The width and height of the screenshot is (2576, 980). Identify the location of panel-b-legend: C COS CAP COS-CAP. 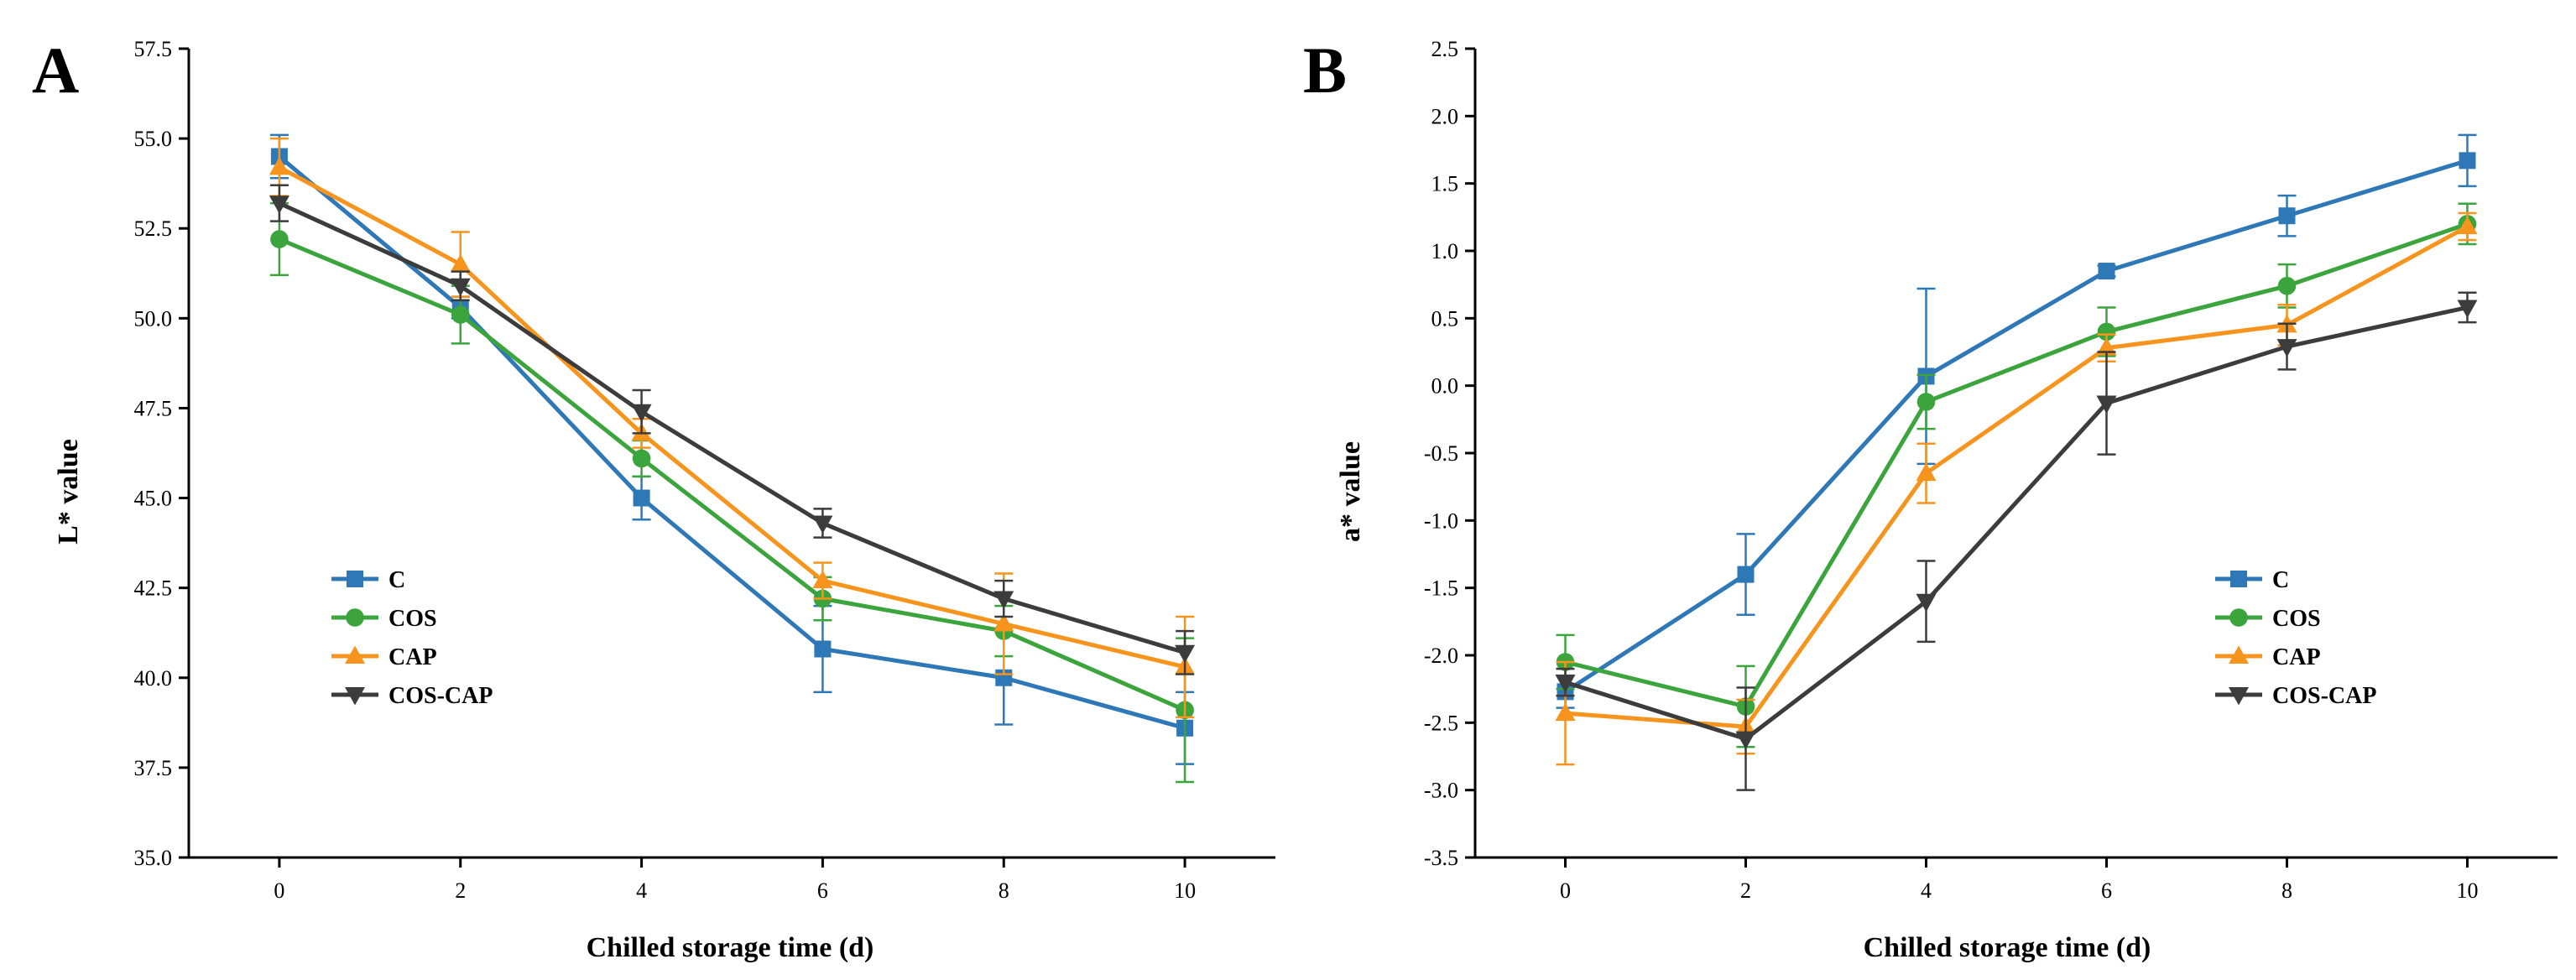
(2295, 638).